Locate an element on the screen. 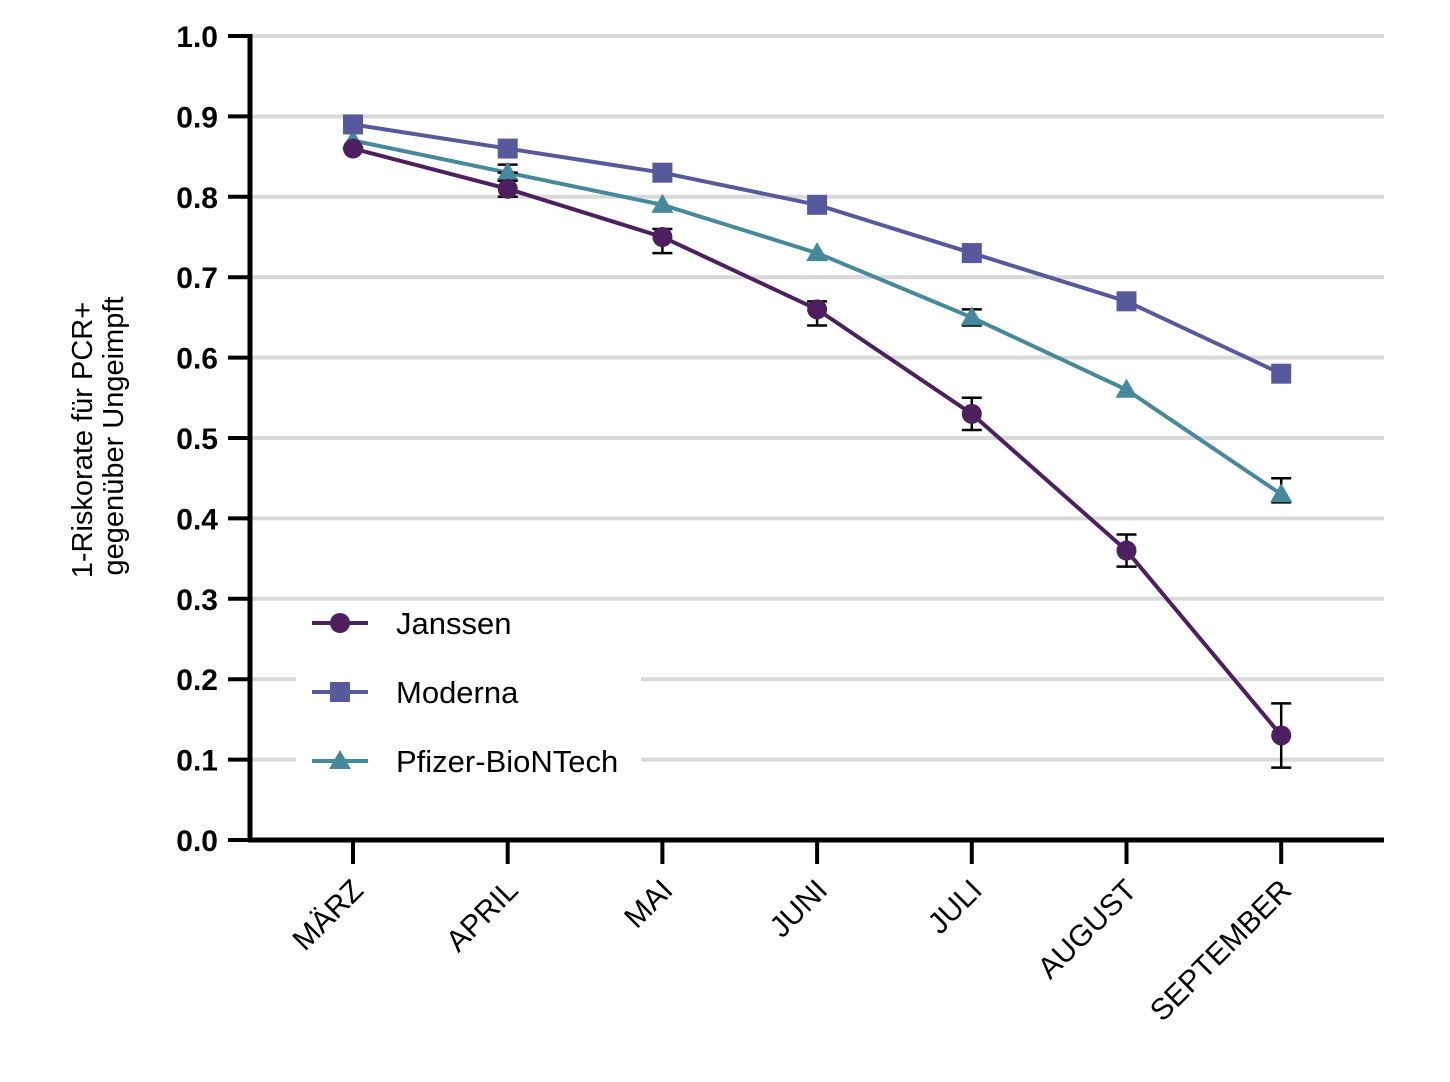  x-tick-label: AUGUST is located at coordinates (1088, 930).